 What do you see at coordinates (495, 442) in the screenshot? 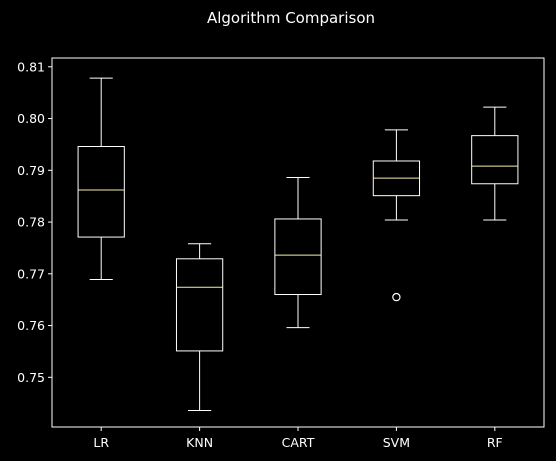
I see `x-tick-label: RF` at bounding box center [495, 442].